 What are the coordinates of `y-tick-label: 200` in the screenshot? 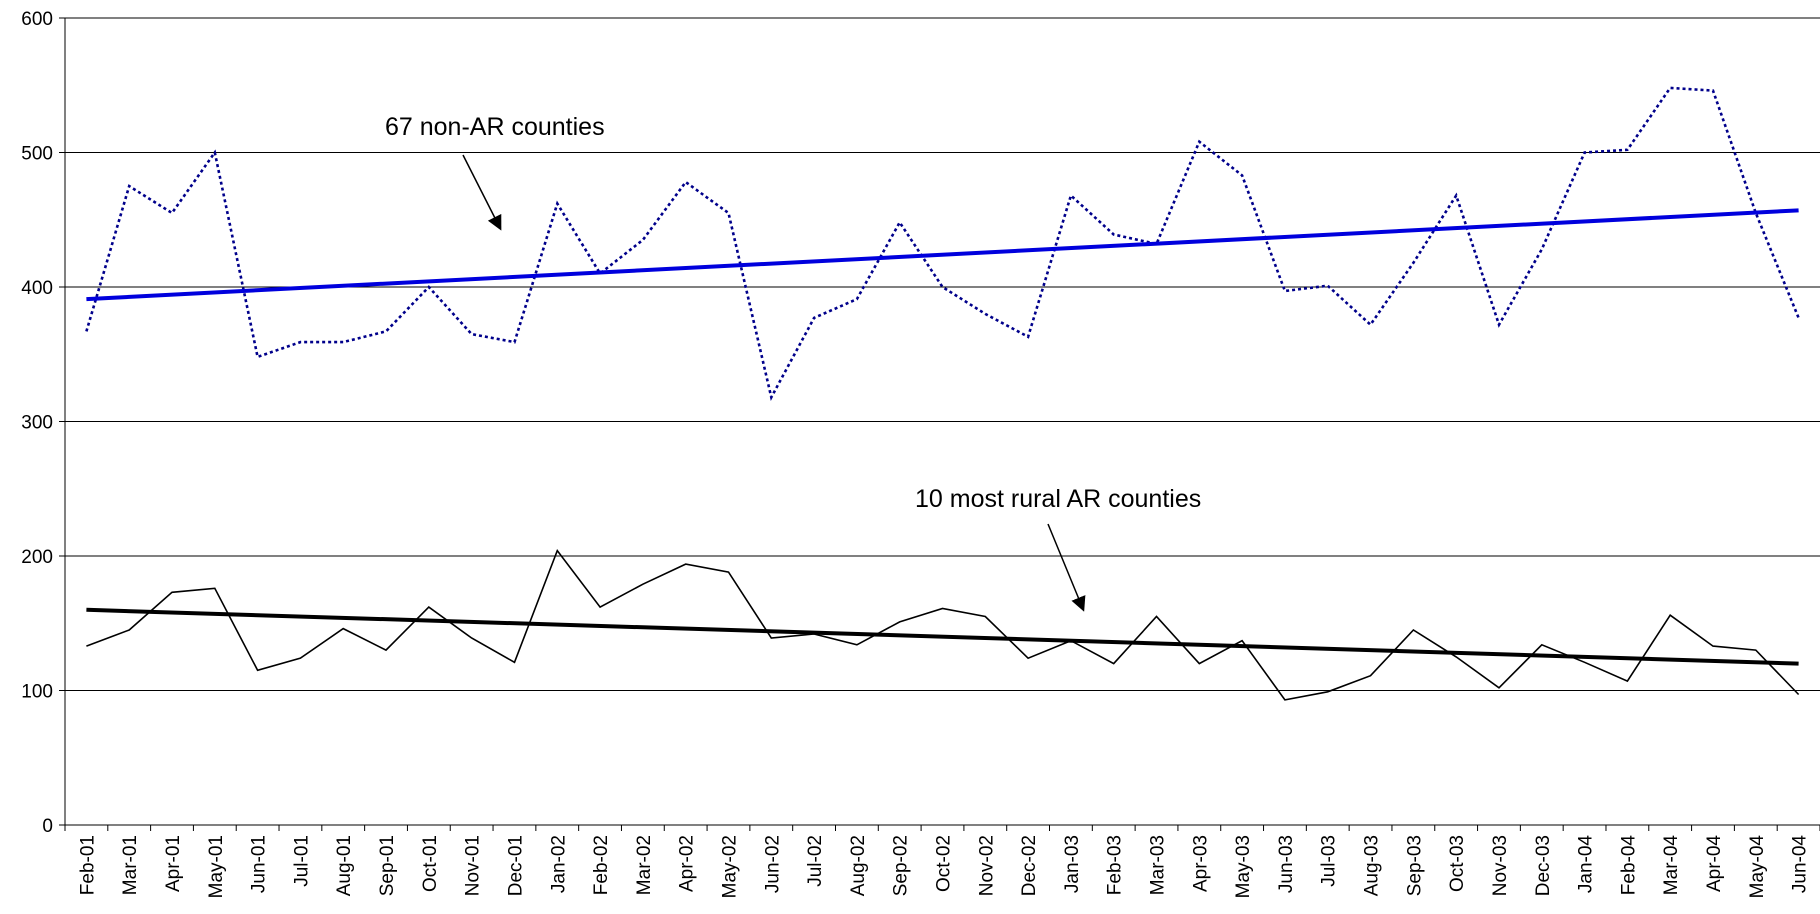 It's located at (37, 557).